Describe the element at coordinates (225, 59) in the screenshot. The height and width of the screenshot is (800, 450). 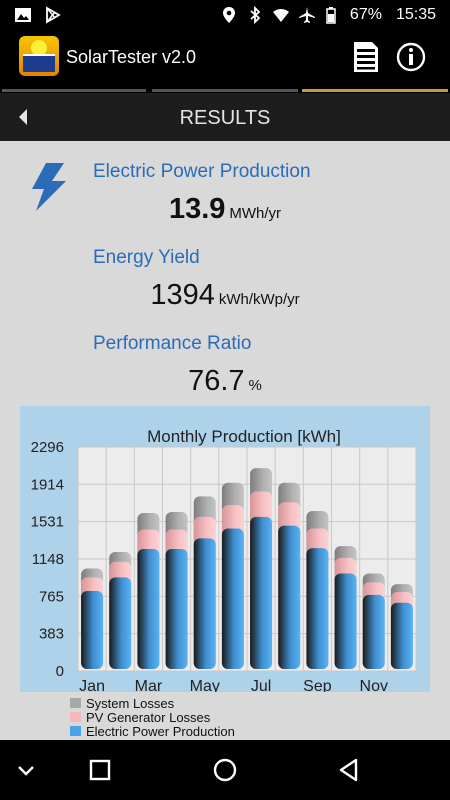
I see `app-bar: SolarTester v2.0` at that location.